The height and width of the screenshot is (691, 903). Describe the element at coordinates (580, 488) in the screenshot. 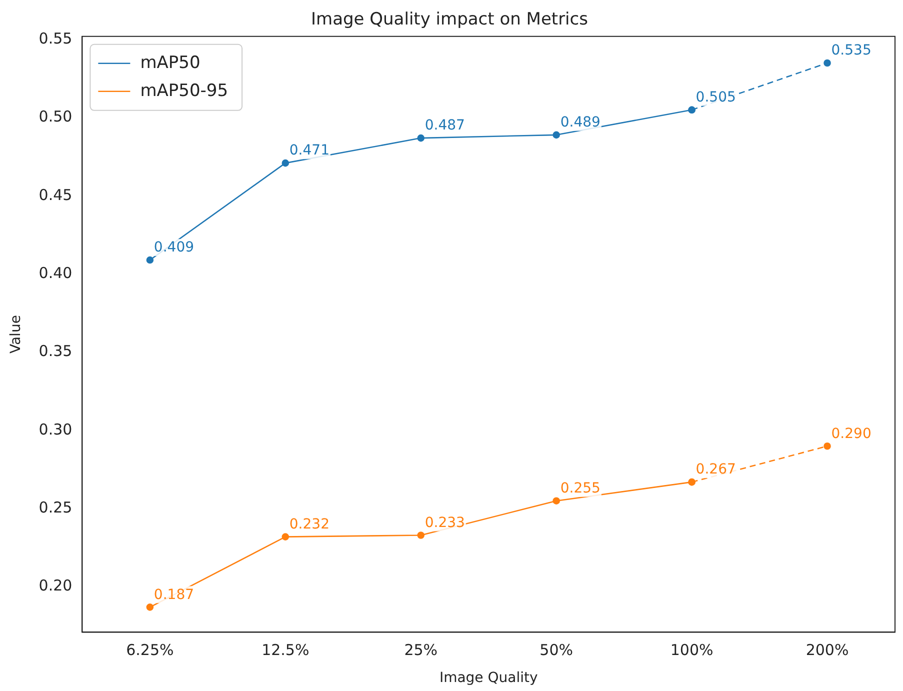

I see `data-label: 0.255` at that location.